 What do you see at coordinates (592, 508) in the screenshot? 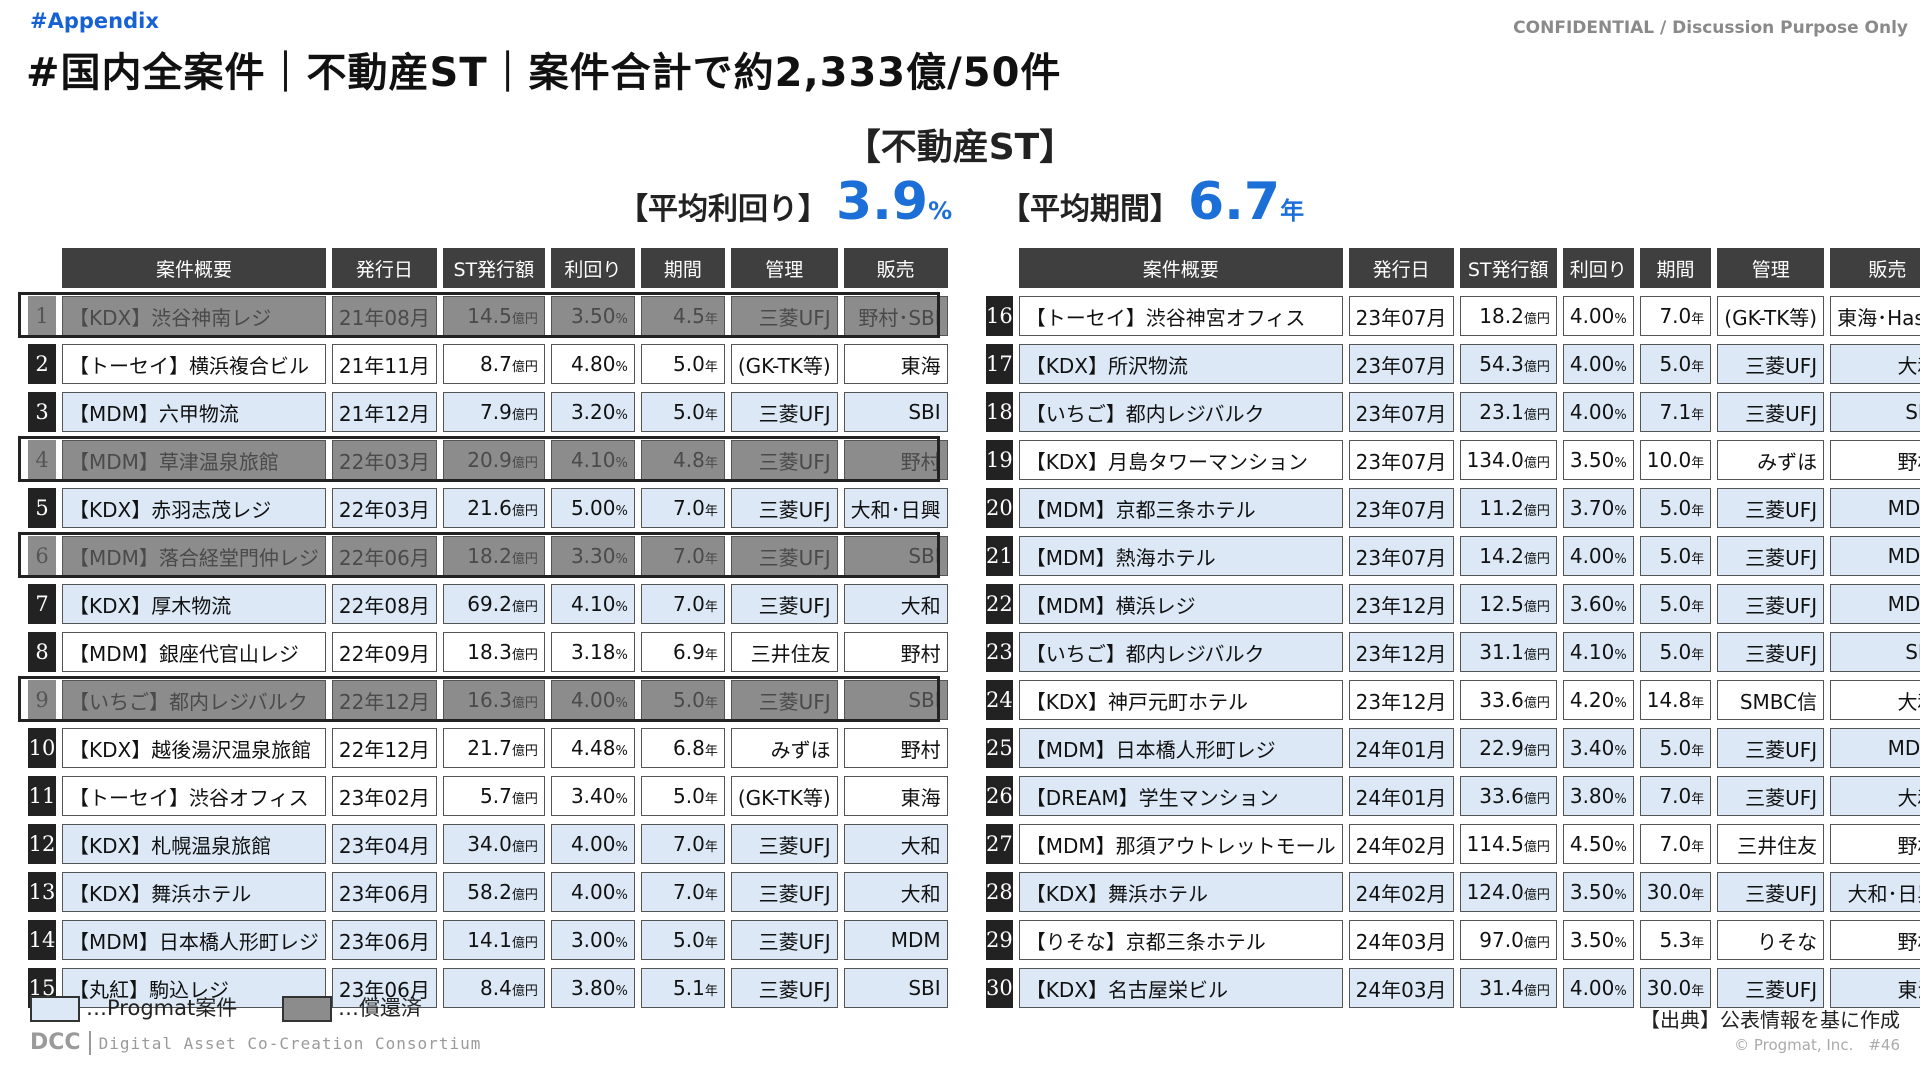
I see `yield: 5.00%` at bounding box center [592, 508].